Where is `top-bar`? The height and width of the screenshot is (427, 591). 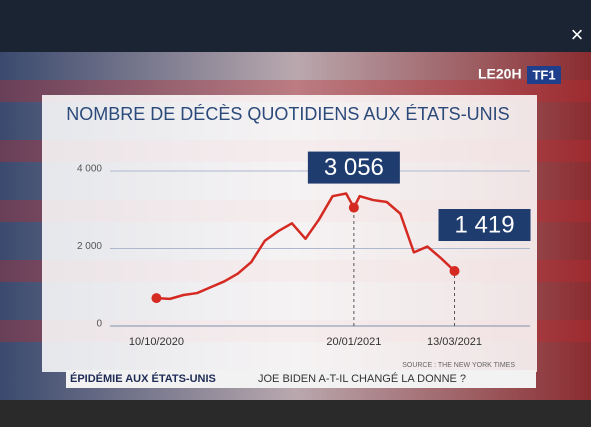 top-bar is located at coordinates (295, 26).